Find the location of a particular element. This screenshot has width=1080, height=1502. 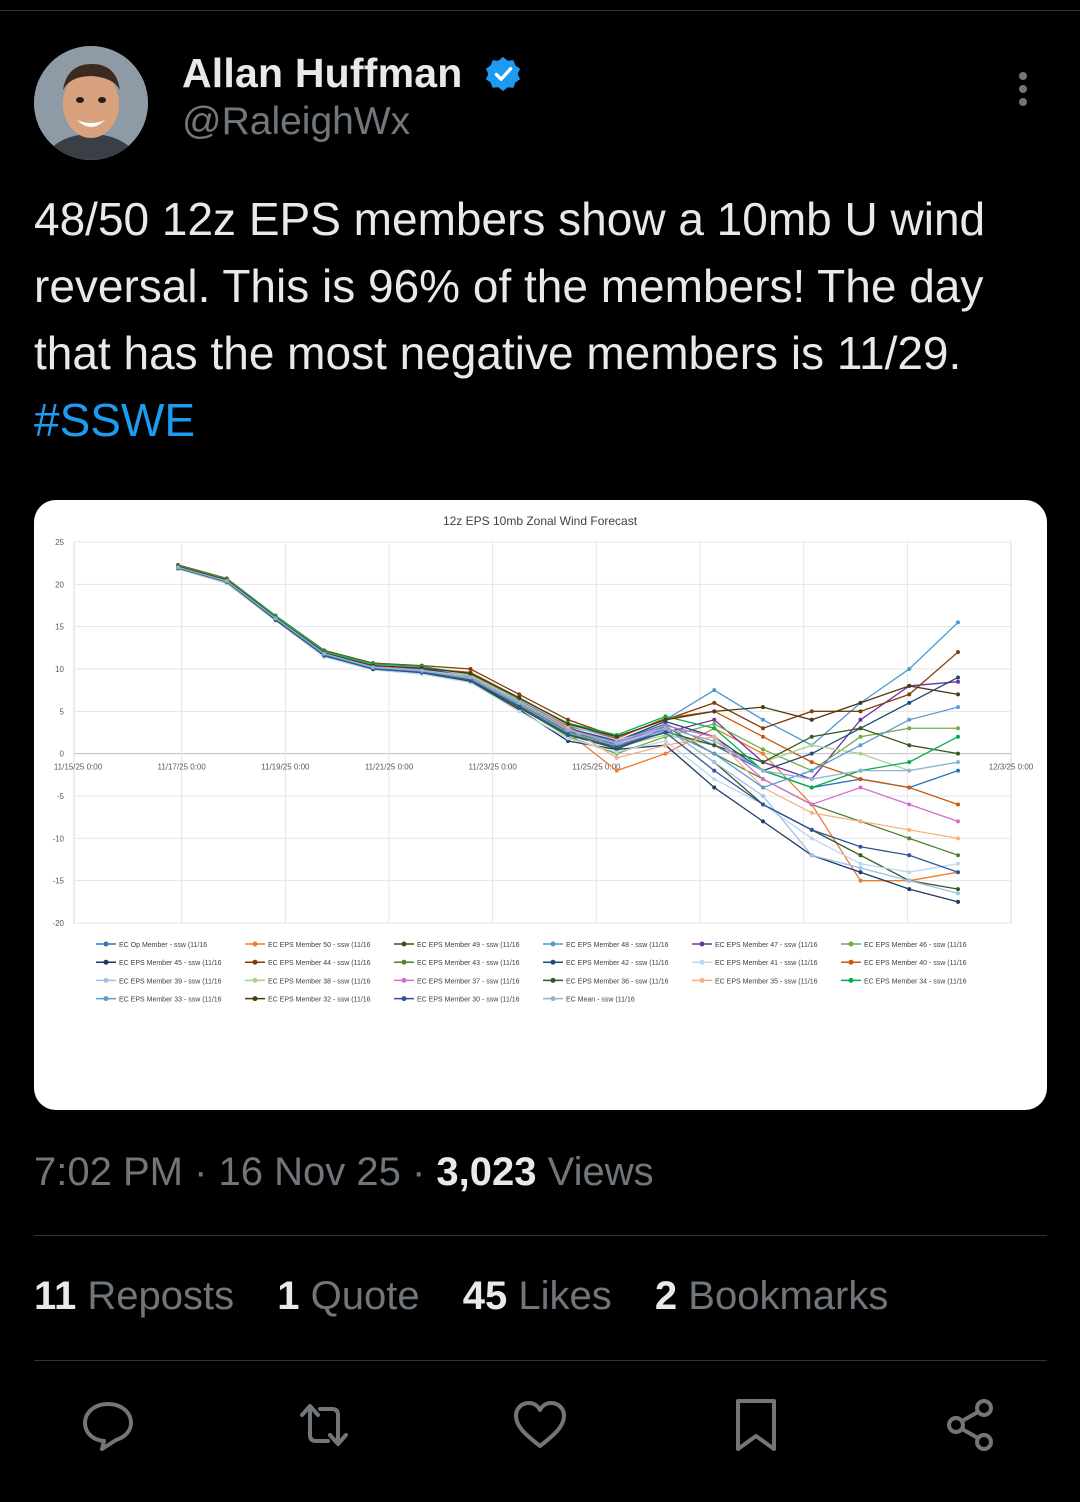

bookmark-icon is located at coordinates (756, 1425).